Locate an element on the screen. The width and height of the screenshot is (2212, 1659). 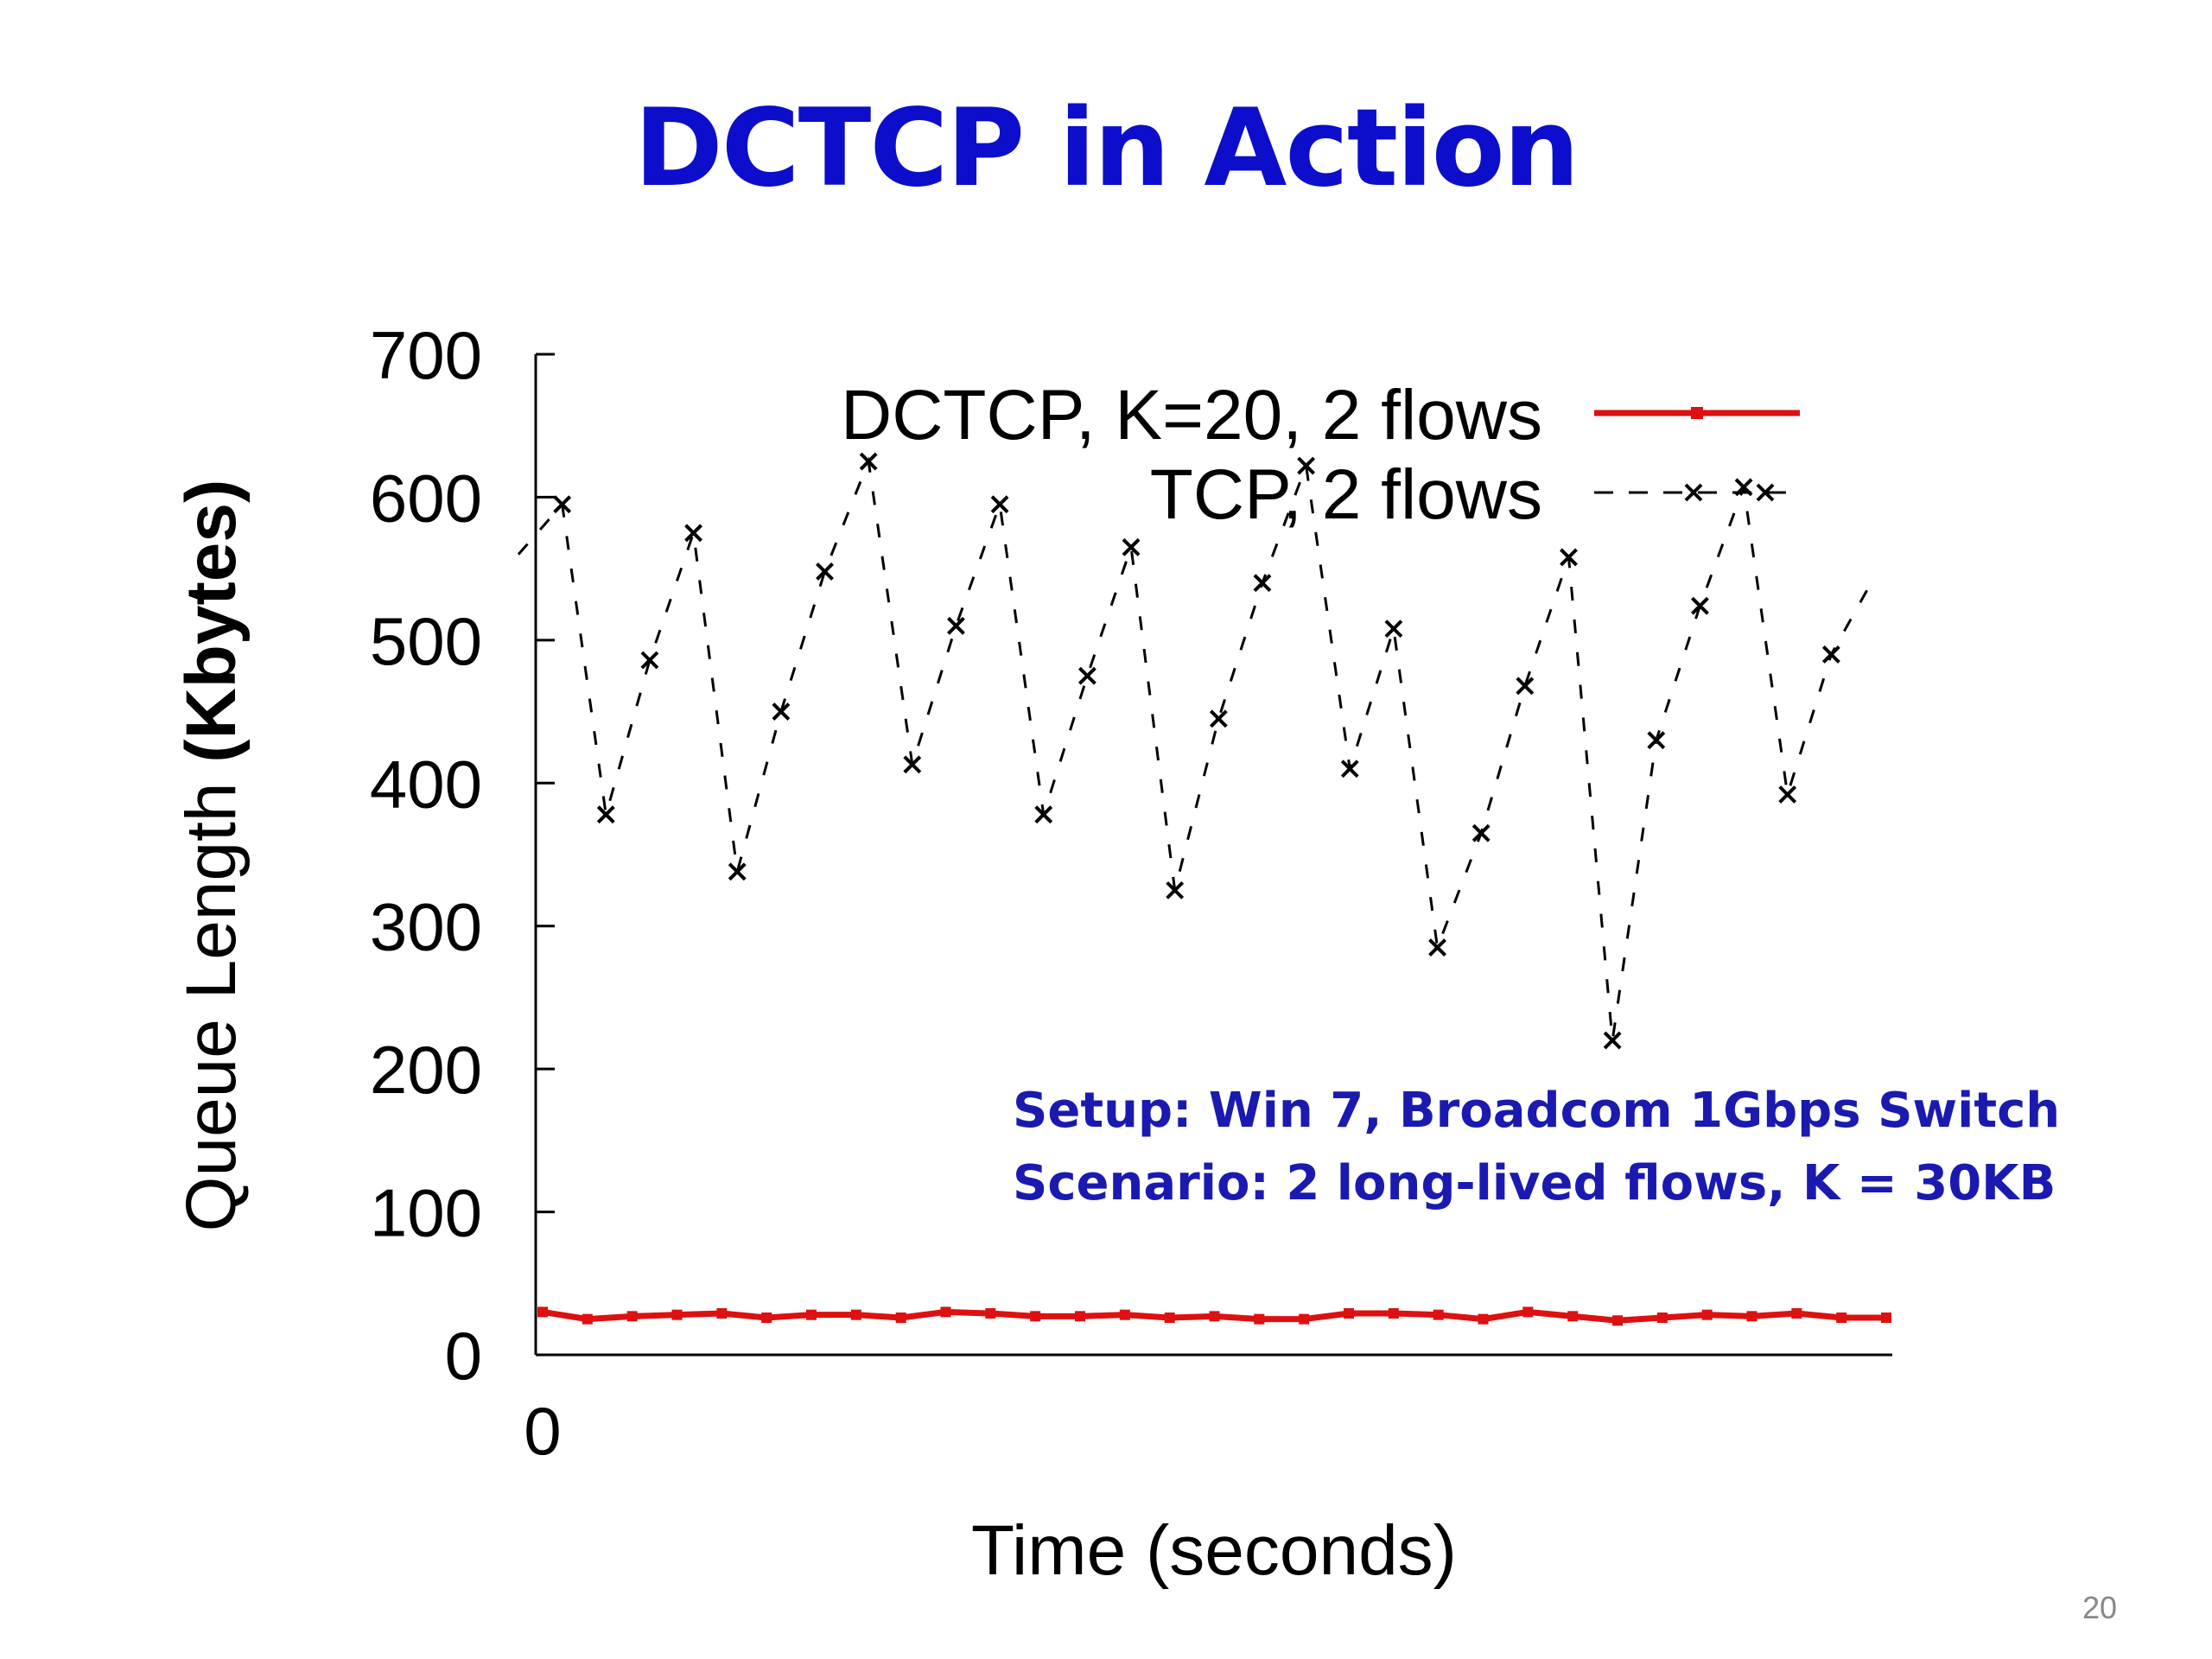
y-tick-label: 500 is located at coordinates (426, 641).